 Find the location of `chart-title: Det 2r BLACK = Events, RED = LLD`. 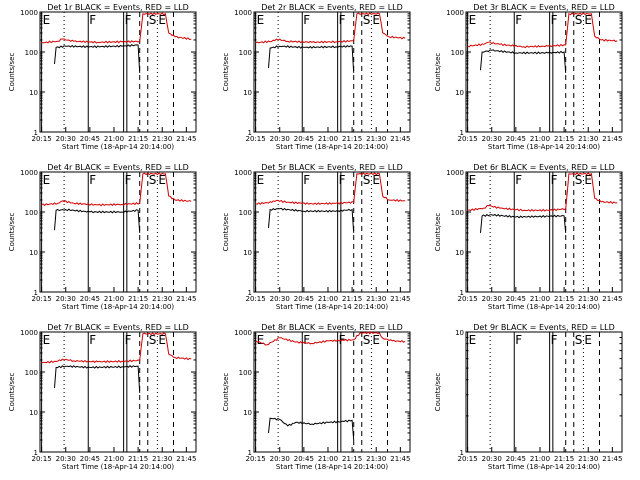

chart-title: Det 2r BLACK = Events, RED = LLD is located at coordinates (332, 7).